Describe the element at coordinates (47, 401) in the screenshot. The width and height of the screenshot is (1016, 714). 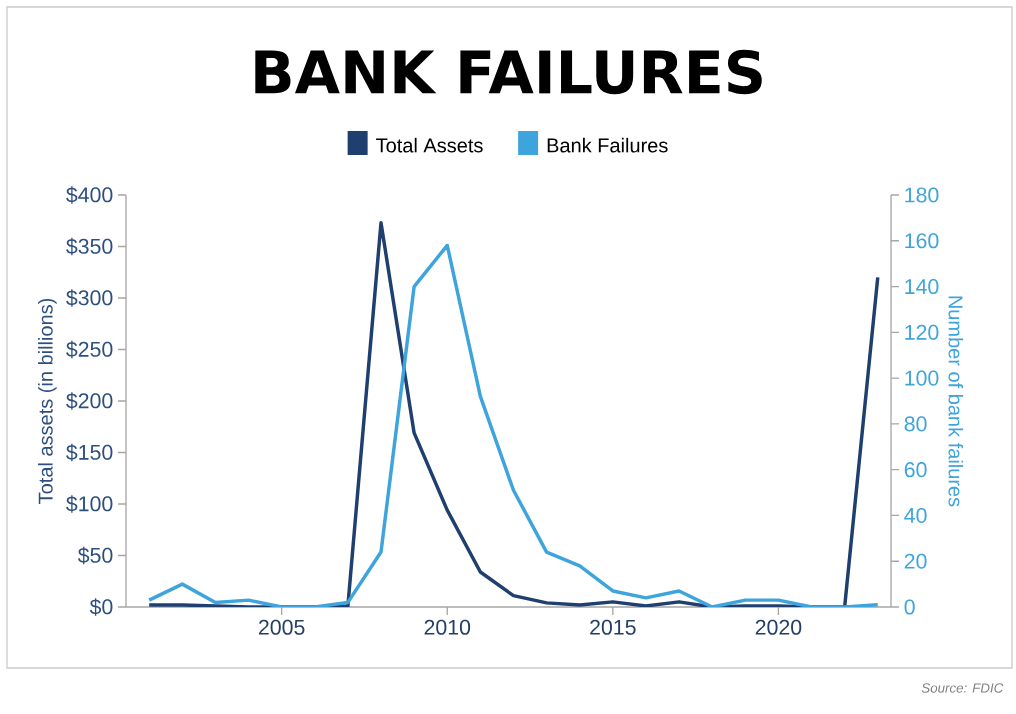
I see `y-axis-title: Total assets (in billions)` at that location.